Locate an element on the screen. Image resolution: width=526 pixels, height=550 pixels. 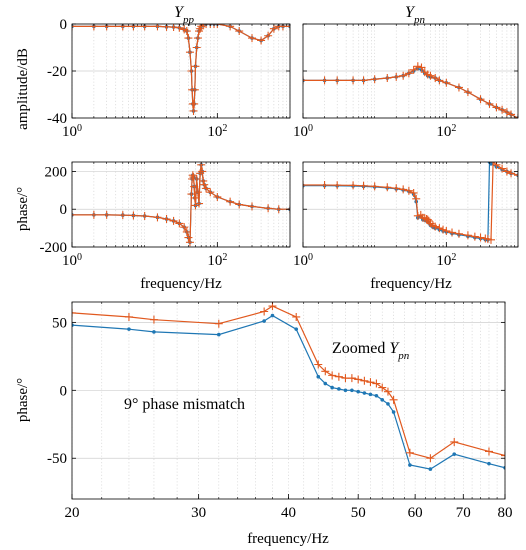
series-line-orange is located at coordinates (410, 91).